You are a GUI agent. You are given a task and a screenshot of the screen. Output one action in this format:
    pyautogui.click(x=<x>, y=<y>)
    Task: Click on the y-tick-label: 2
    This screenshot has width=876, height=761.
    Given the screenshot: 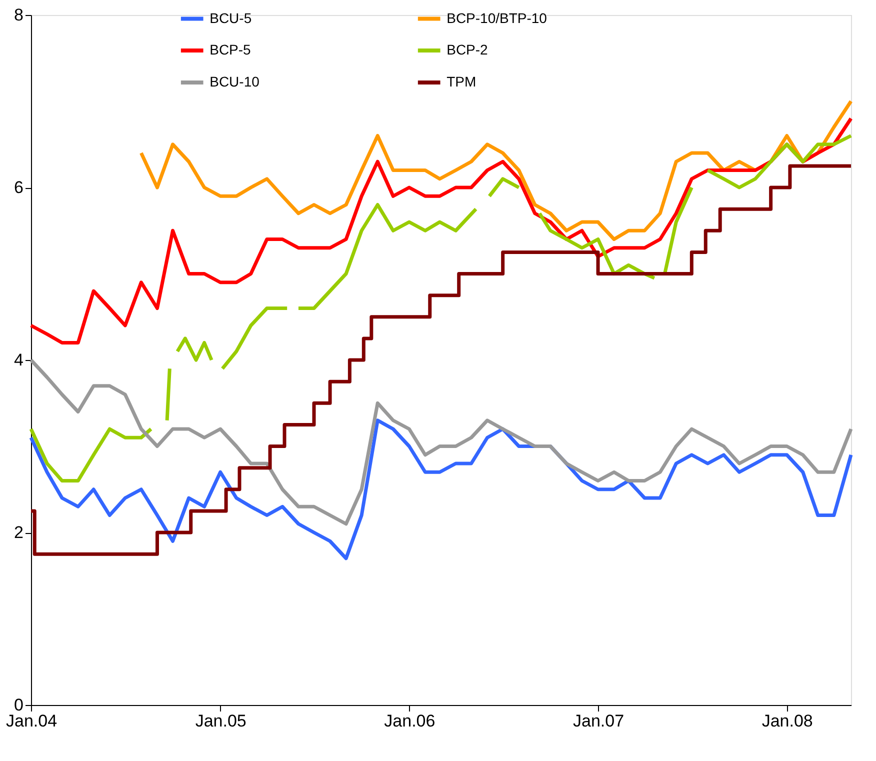 What is the action you would take?
    pyautogui.click(x=19, y=532)
    